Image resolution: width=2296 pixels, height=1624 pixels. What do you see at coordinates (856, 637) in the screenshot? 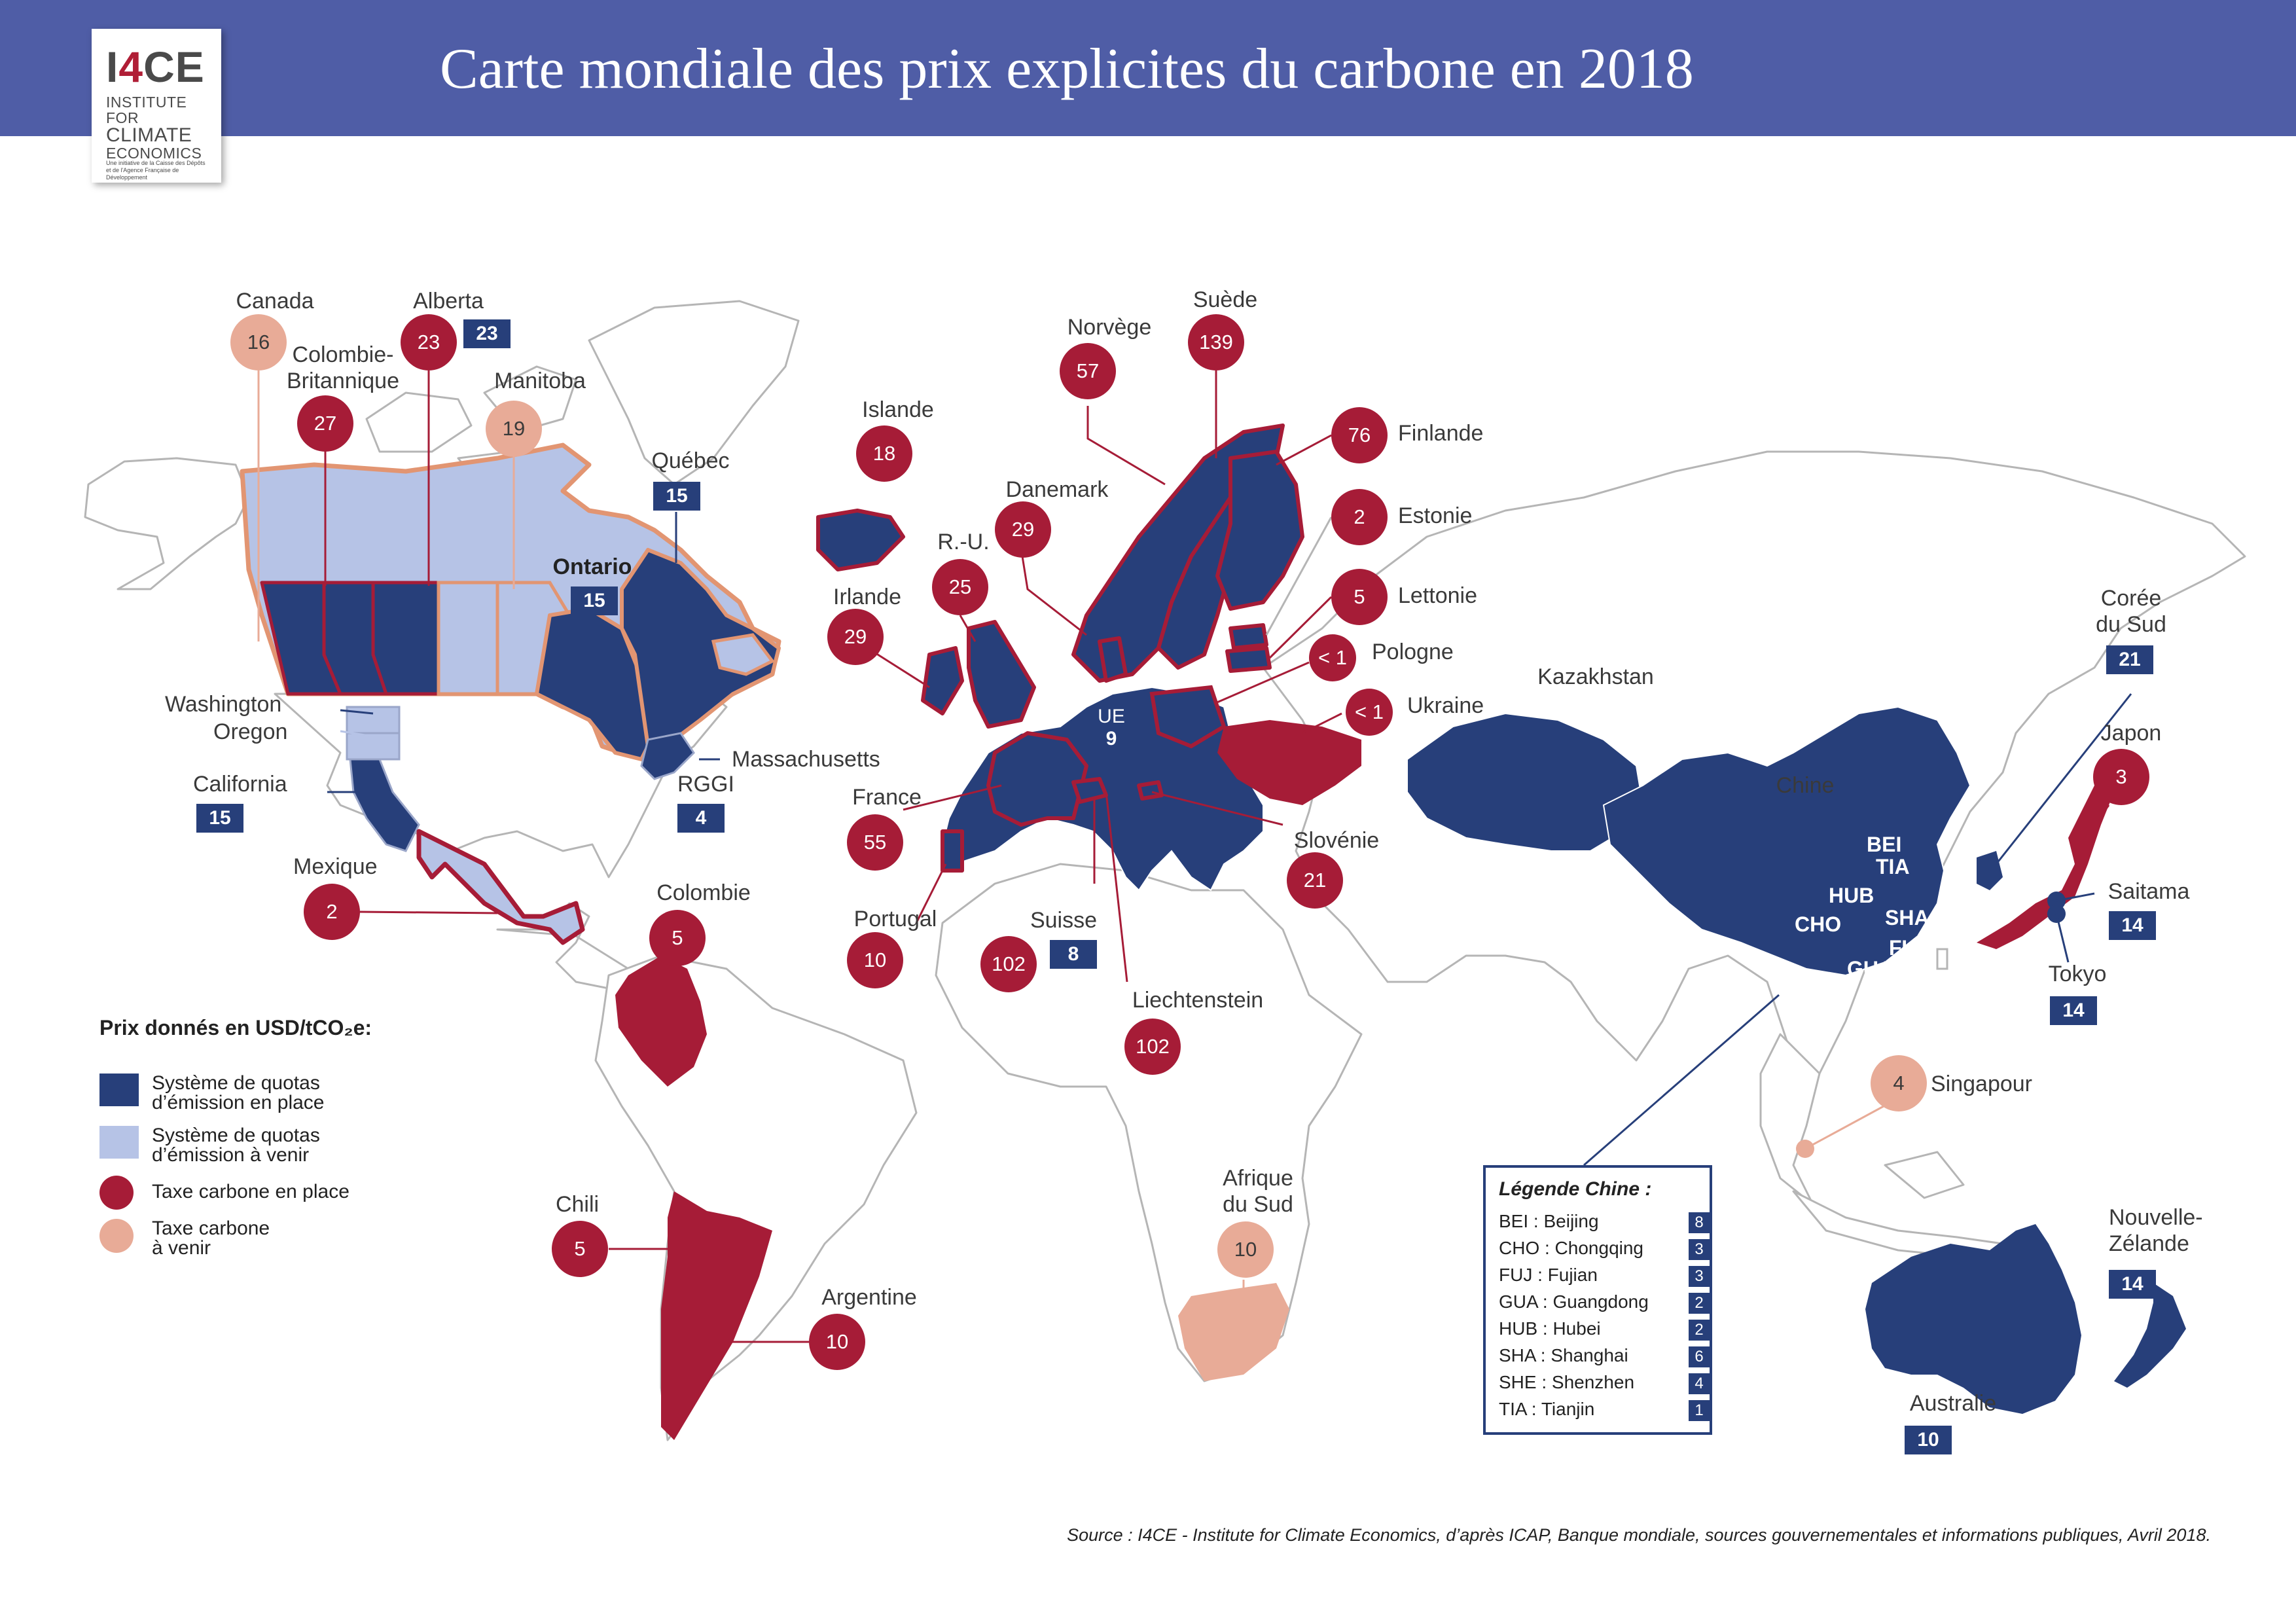
I see `irlande-tax: 29` at bounding box center [856, 637].